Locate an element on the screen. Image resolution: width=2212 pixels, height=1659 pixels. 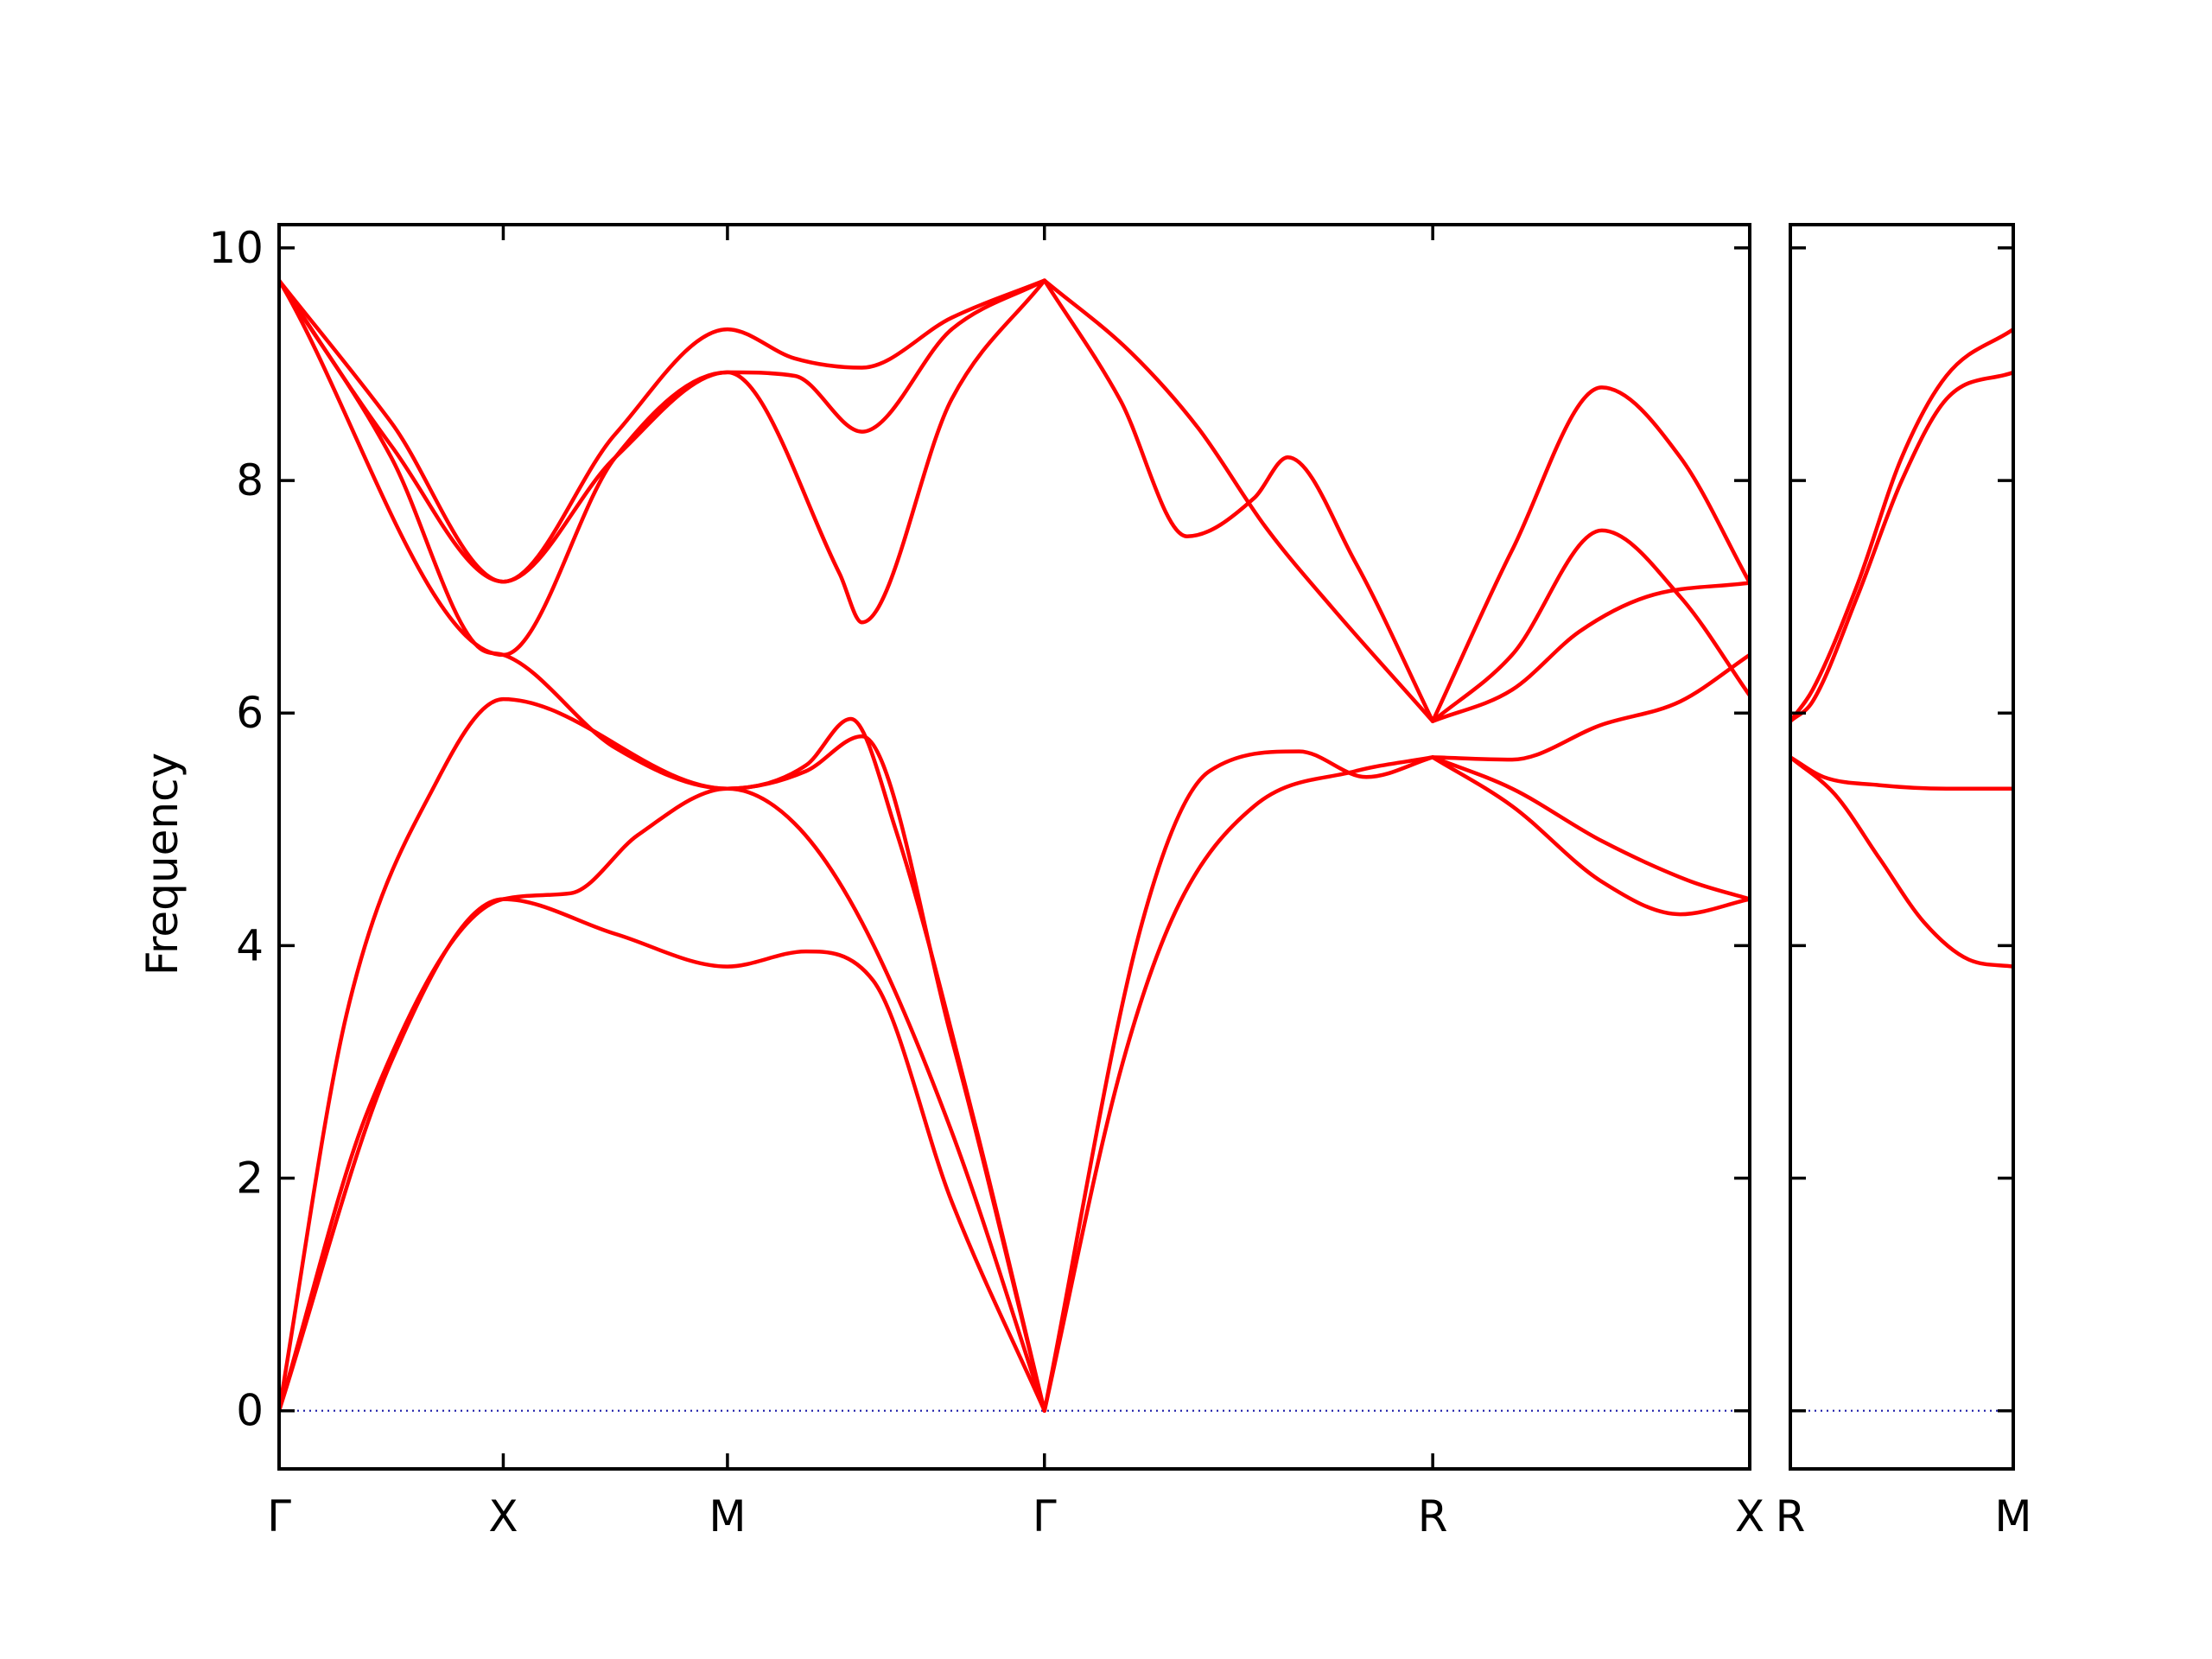
y-tick-label: 8 is located at coordinates (250, 480).